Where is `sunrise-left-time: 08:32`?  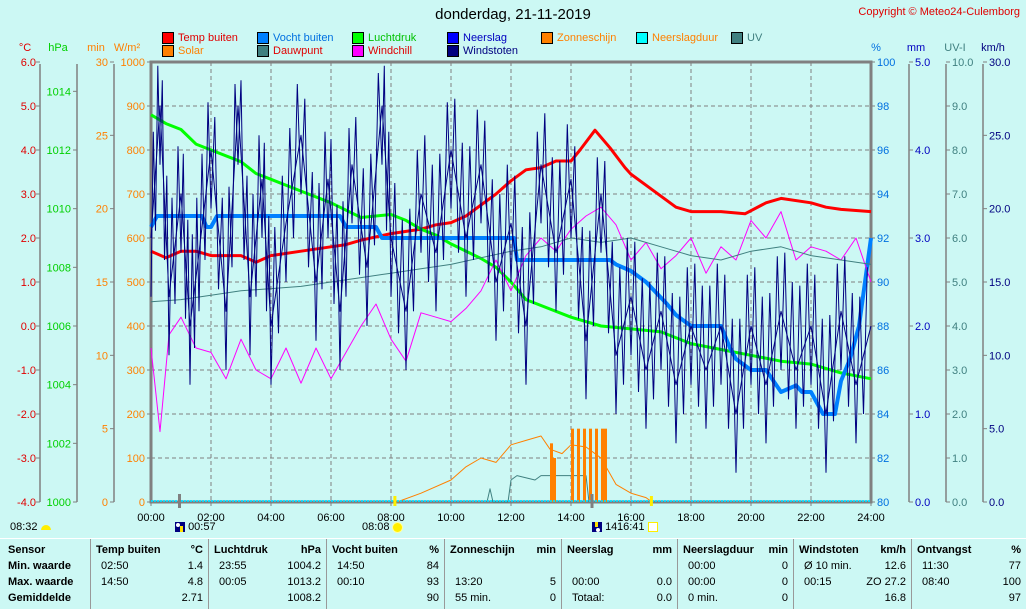 sunrise-left-time: 08:32 is located at coordinates (24, 527).